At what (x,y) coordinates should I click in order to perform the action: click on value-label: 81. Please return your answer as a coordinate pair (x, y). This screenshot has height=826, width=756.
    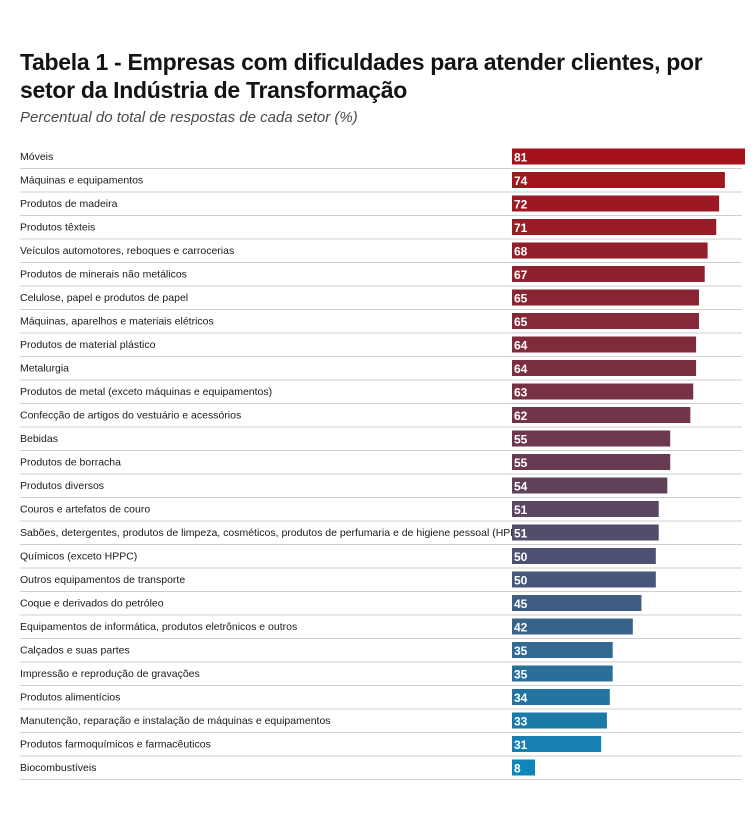
    Looking at the image, I should click on (521, 158).